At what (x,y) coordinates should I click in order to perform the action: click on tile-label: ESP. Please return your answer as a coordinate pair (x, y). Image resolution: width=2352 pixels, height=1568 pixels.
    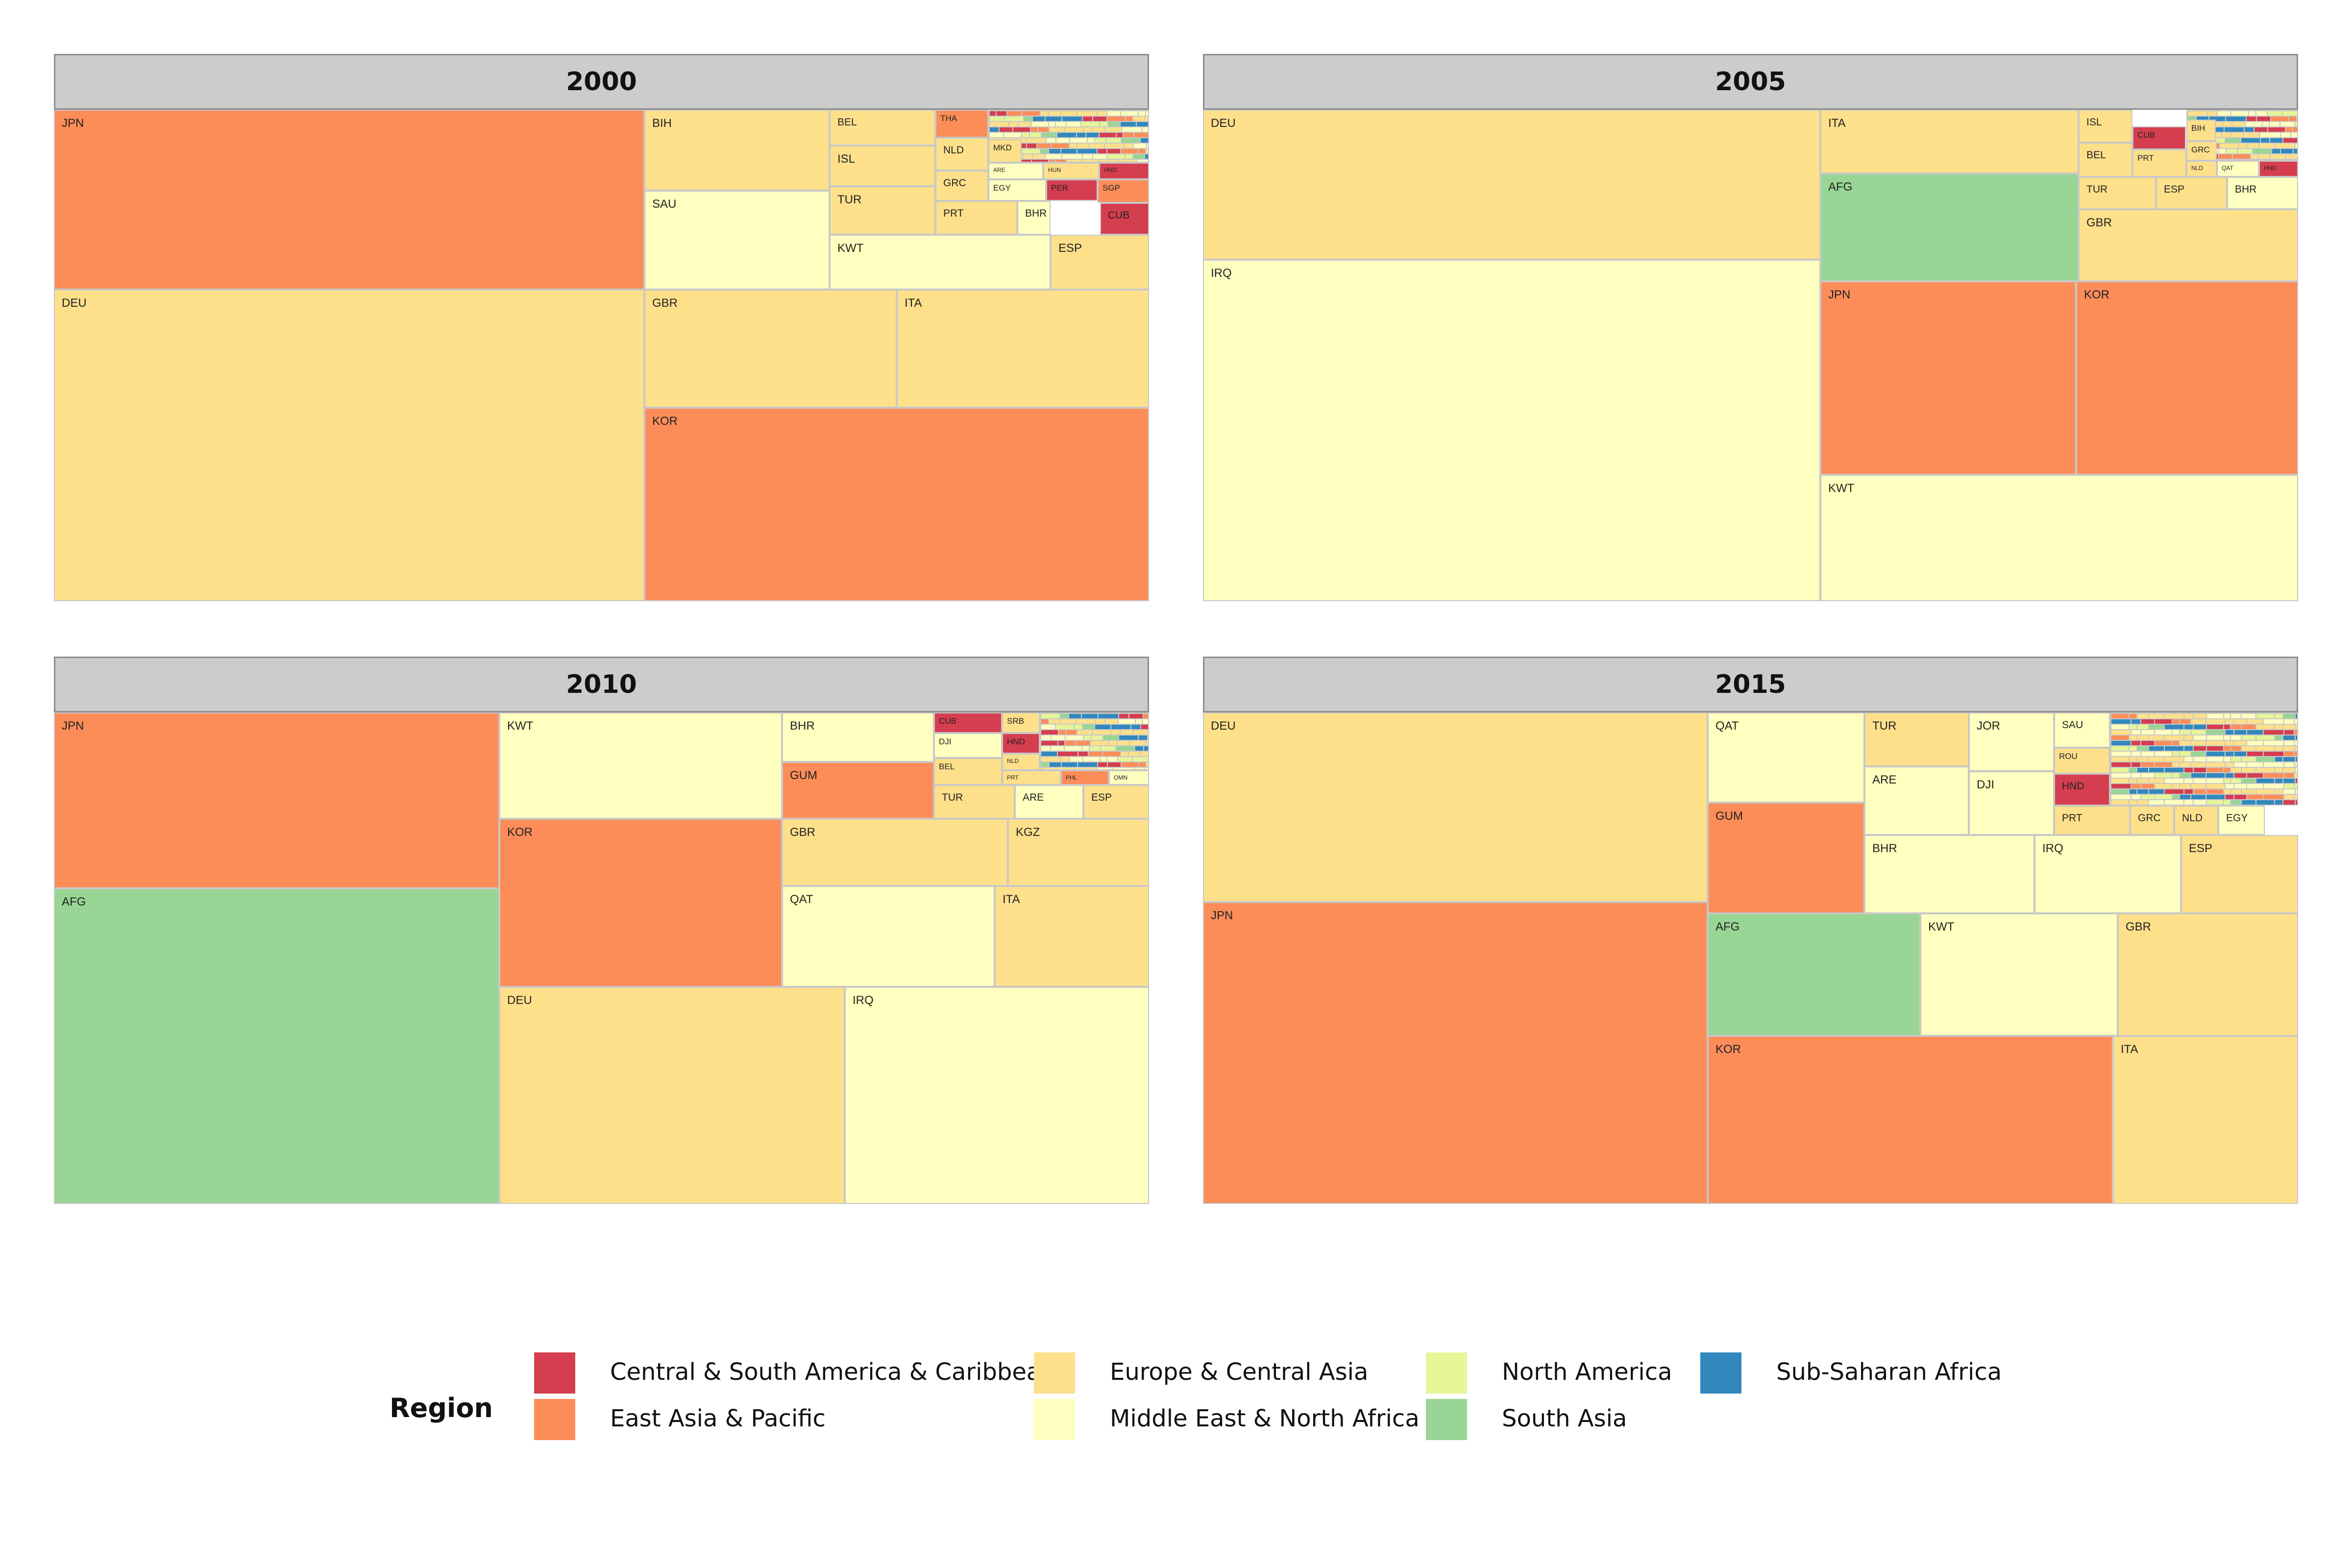
    Looking at the image, I should click on (1101, 797).